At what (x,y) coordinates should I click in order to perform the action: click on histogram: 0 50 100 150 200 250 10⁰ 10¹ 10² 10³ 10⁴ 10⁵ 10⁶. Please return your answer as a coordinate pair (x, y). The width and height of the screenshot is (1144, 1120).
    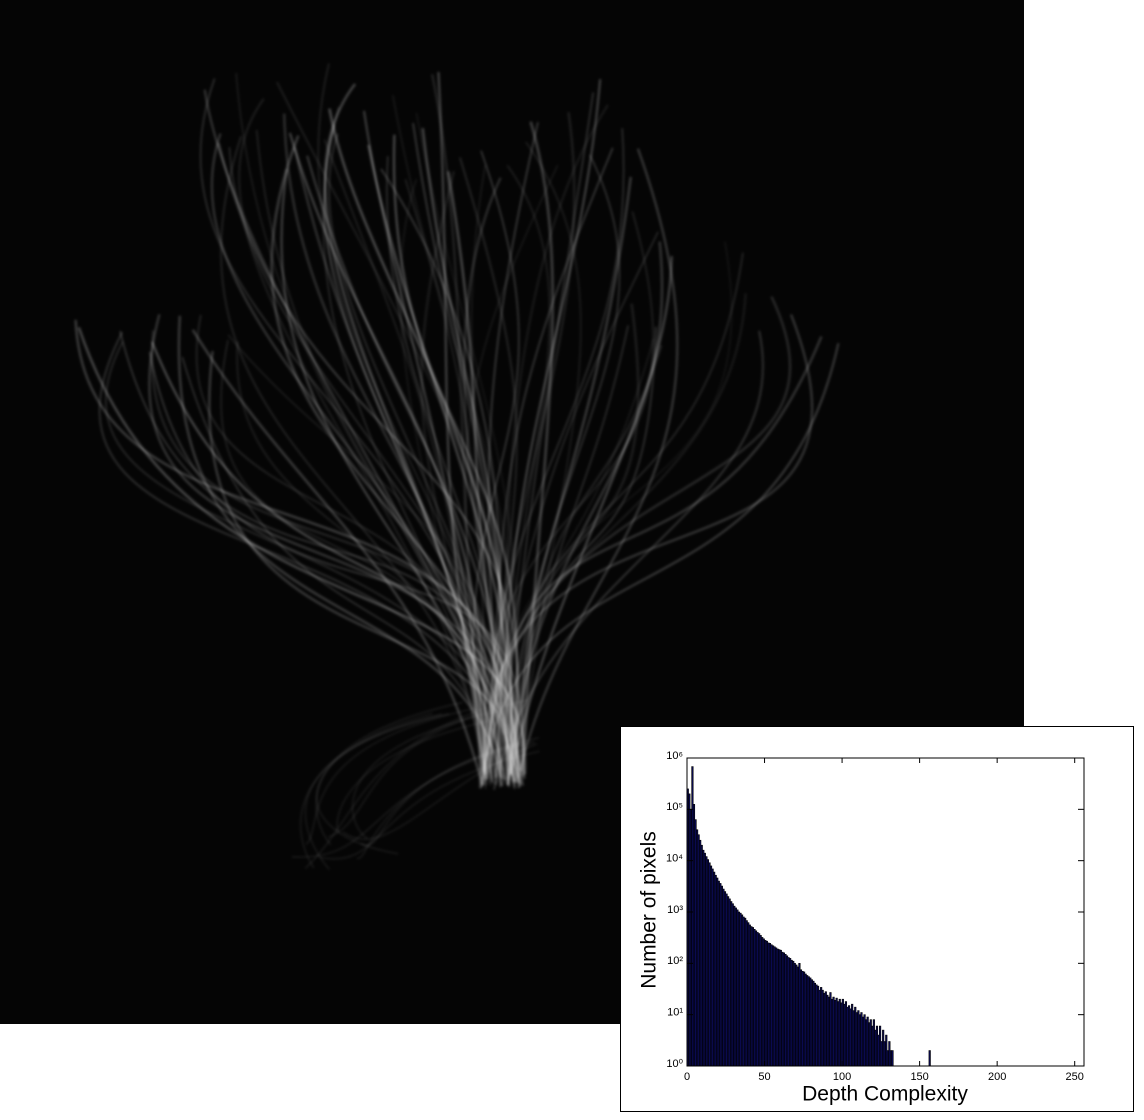
    Looking at the image, I should click on (875, 916).